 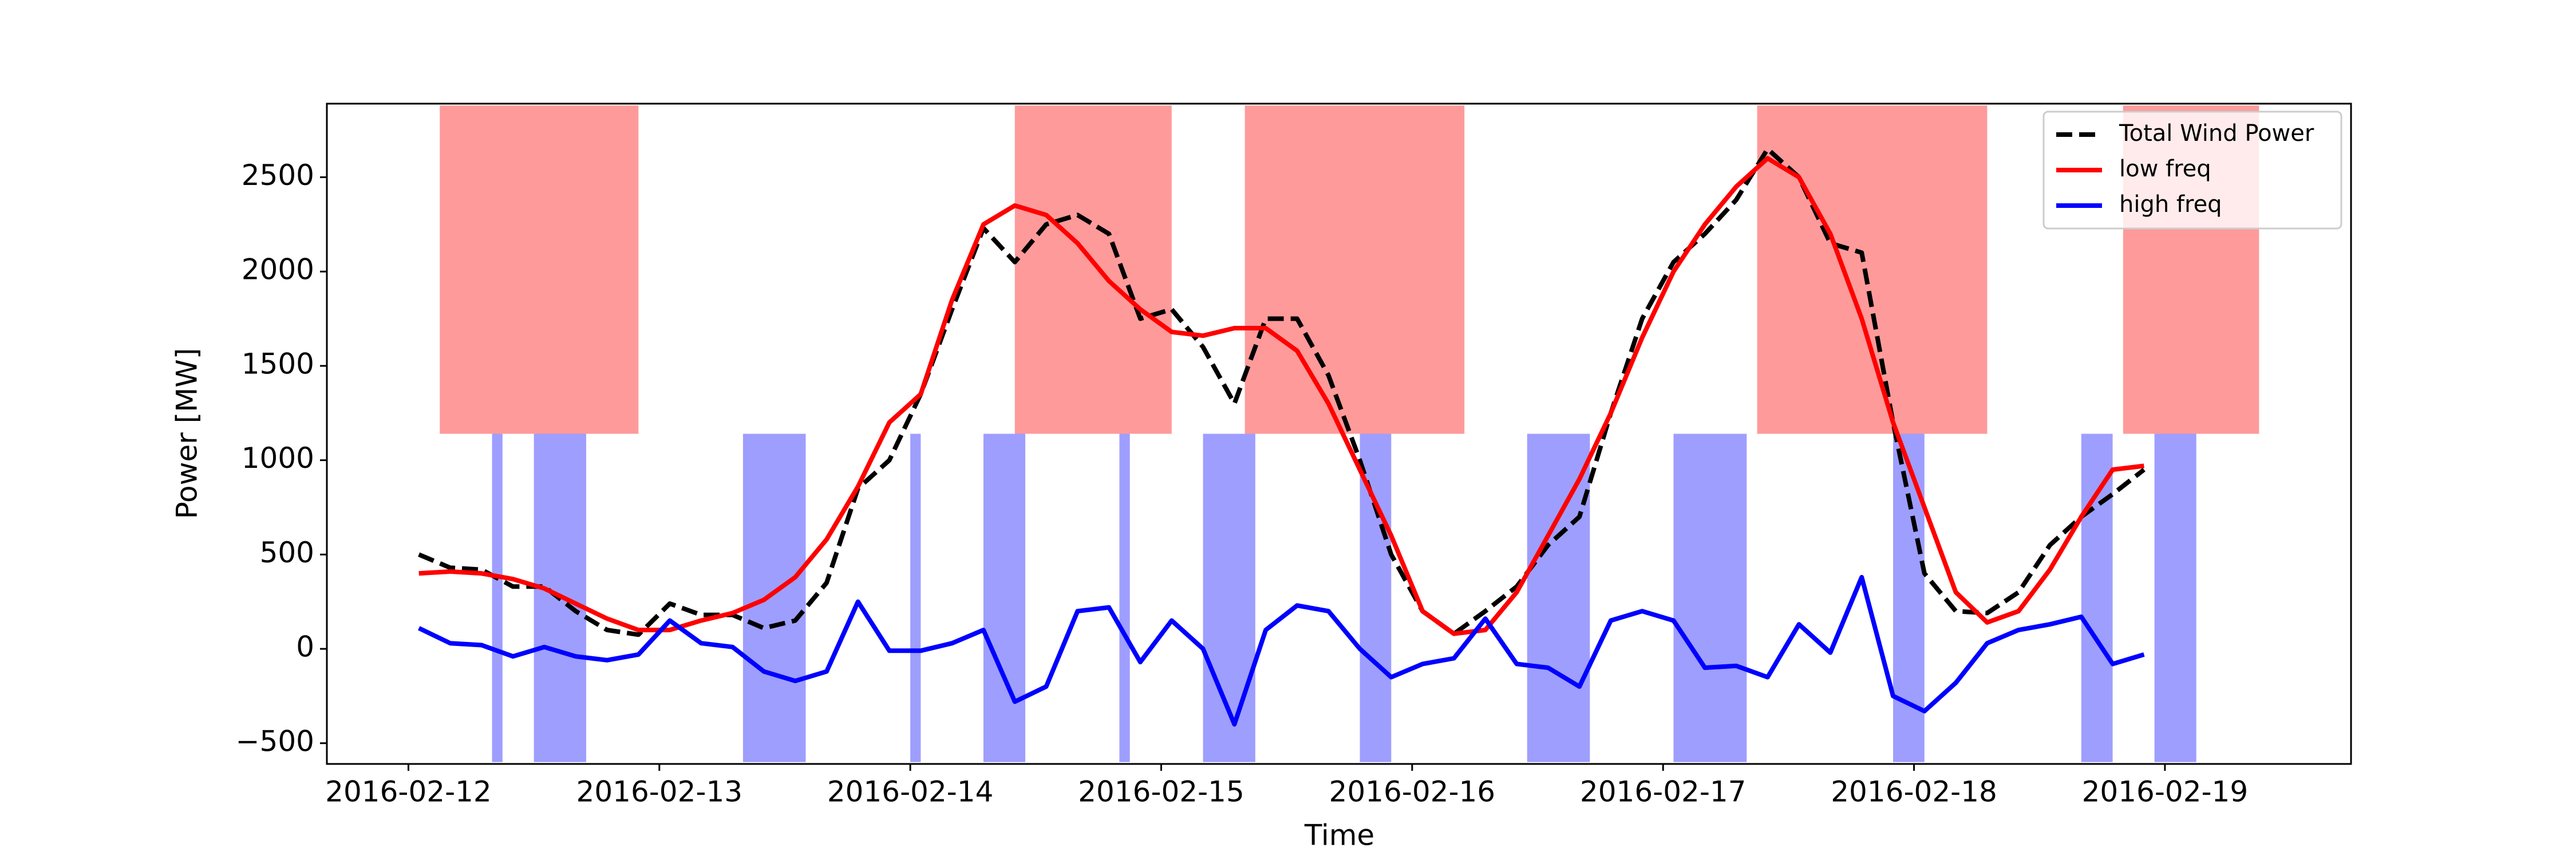 I want to click on legend-box, so click(x=2192, y=170).